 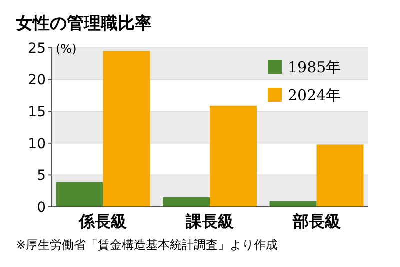 What do you see at coordinates (83, 24) in the screenshot?
I see `chart-title: 女性の管理職比率` at bounding box center [83, 24].